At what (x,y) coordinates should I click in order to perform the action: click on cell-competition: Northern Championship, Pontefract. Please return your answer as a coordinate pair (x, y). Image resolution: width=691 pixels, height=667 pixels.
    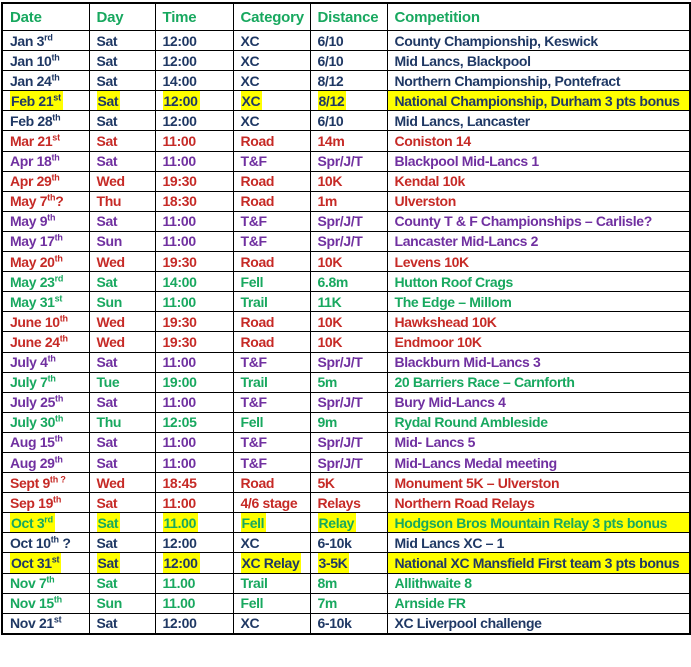
    Looking at the image, I should click on (538, 81).